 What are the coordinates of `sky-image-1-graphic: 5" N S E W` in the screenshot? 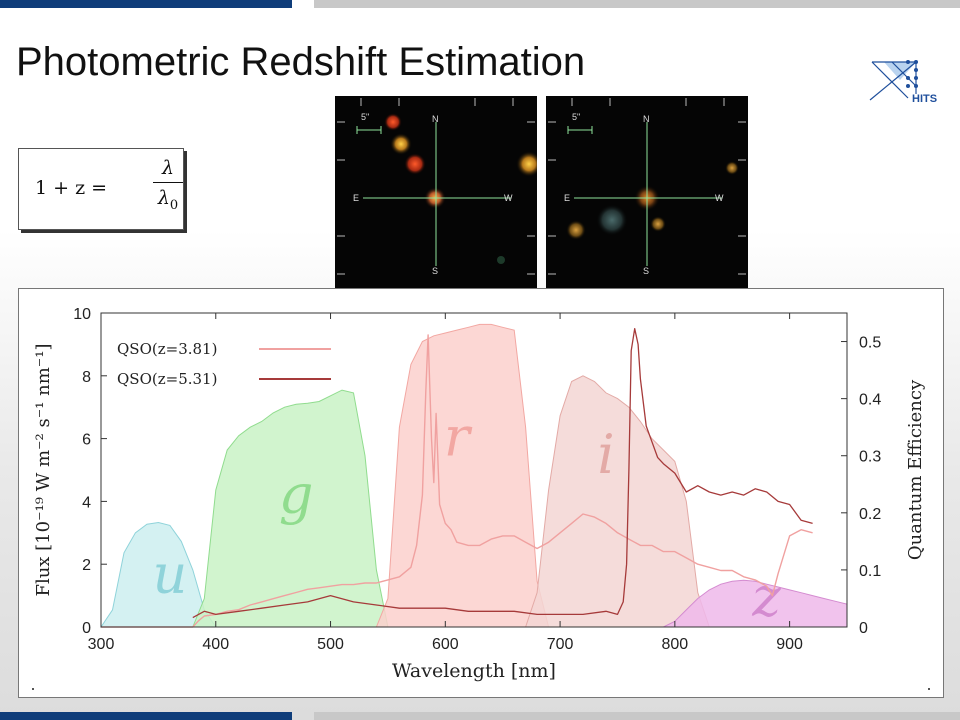 It's located at (437, 197).